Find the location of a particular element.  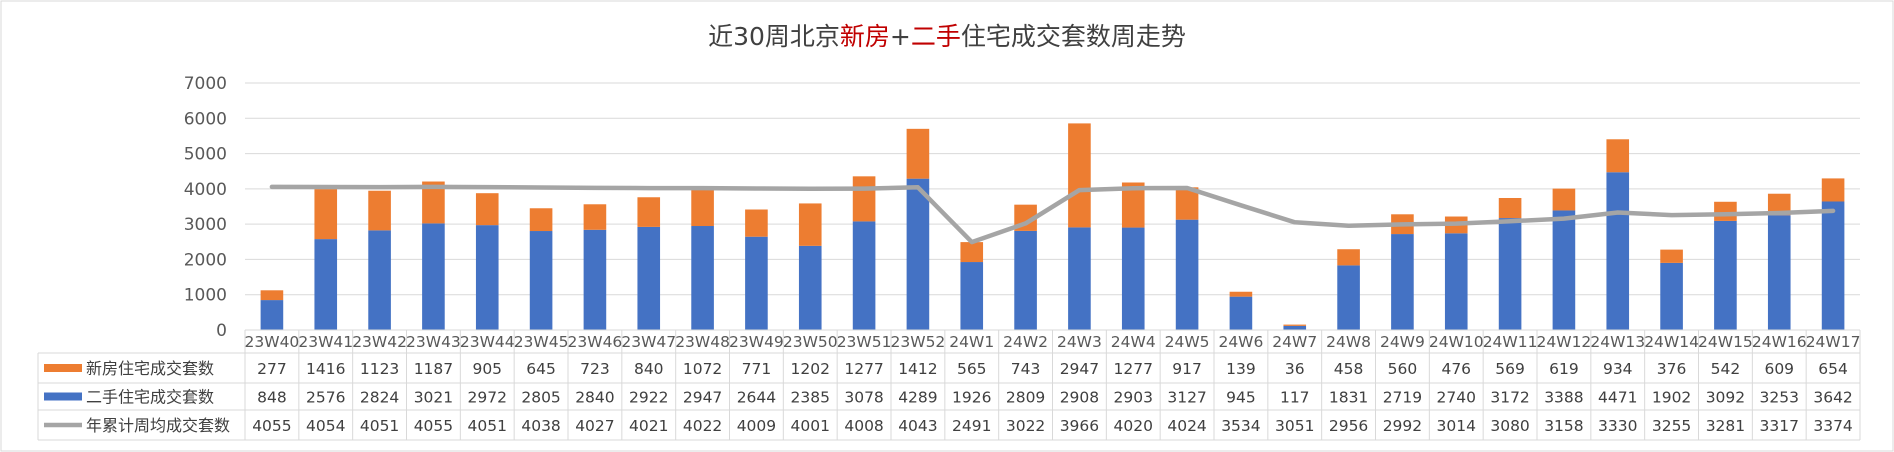

x-tick-label: 23W51 is located at coordinates (864, 342).